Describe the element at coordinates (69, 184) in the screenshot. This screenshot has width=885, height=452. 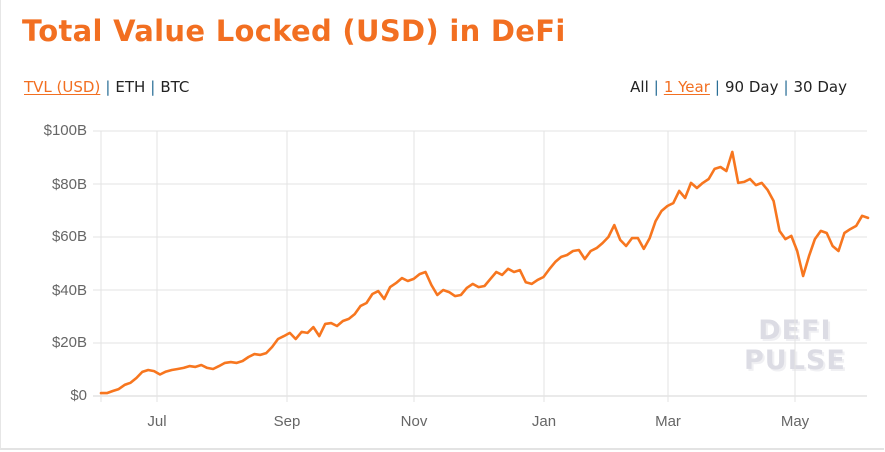
I see `y-tick-label: $80B` at that location.